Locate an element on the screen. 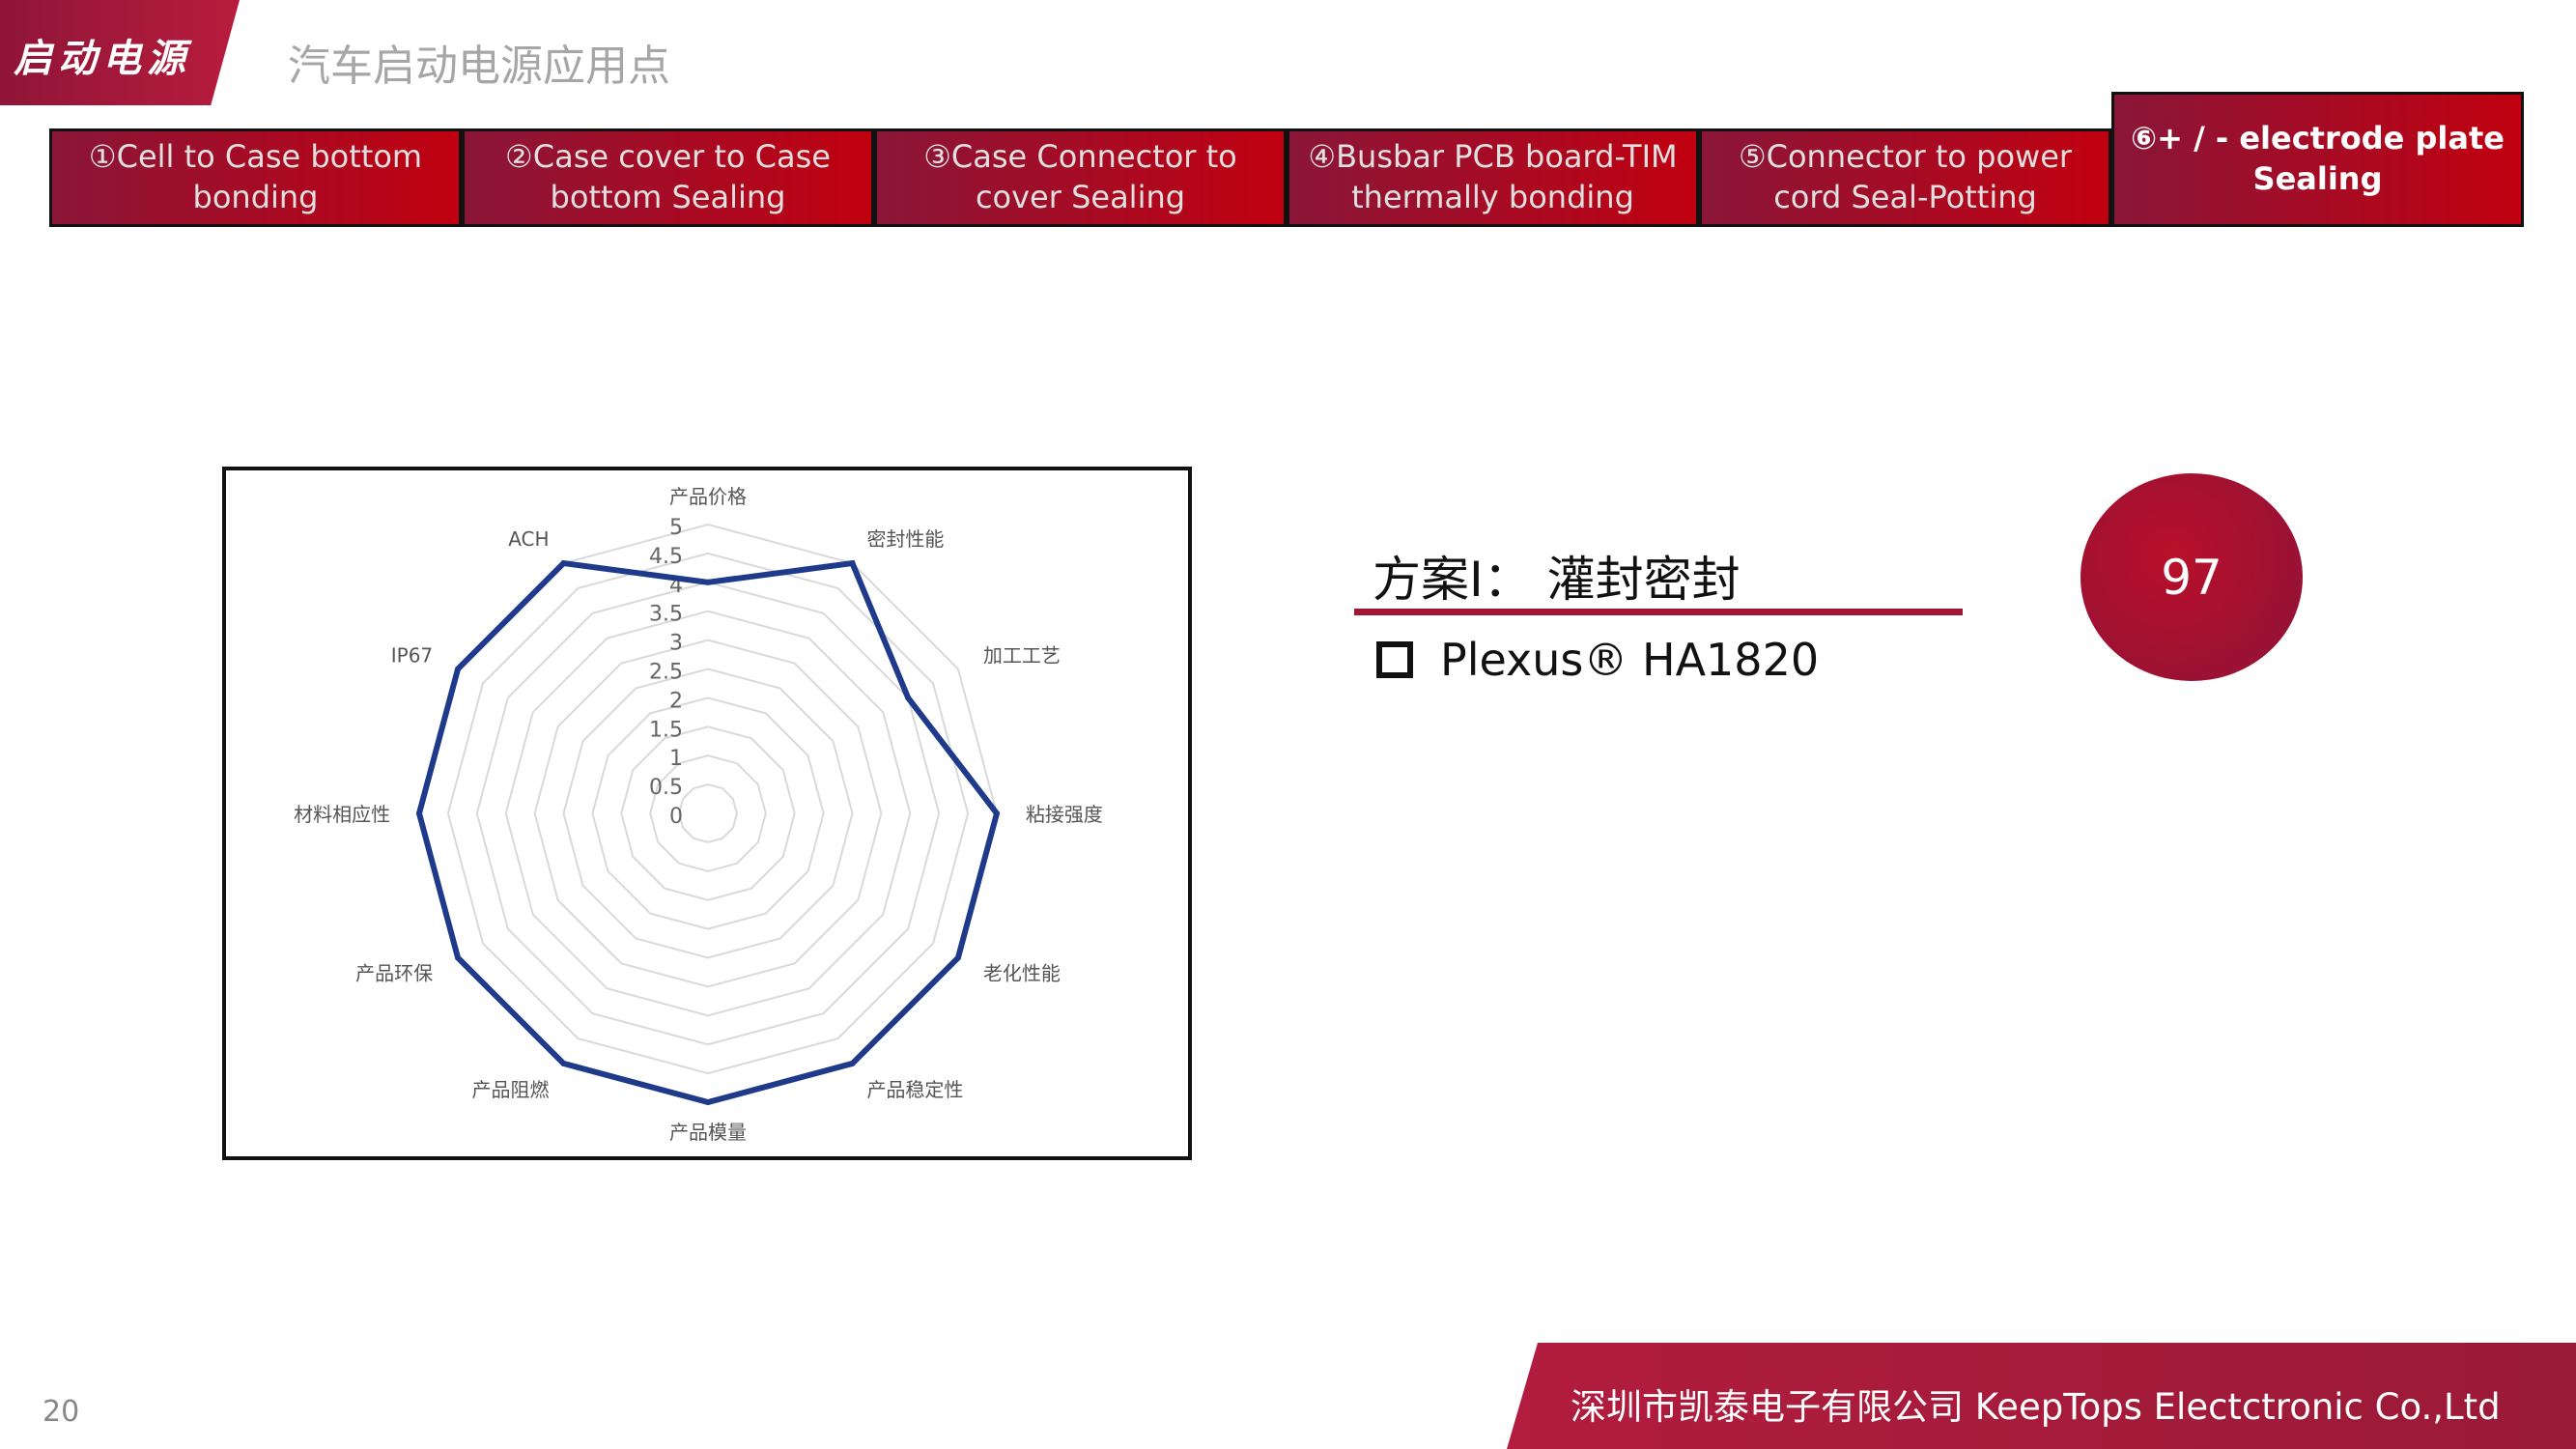 The width and height of the screenshot is (2576, 1449). tick-label: 4.5 is located at coordinates (666, 557).